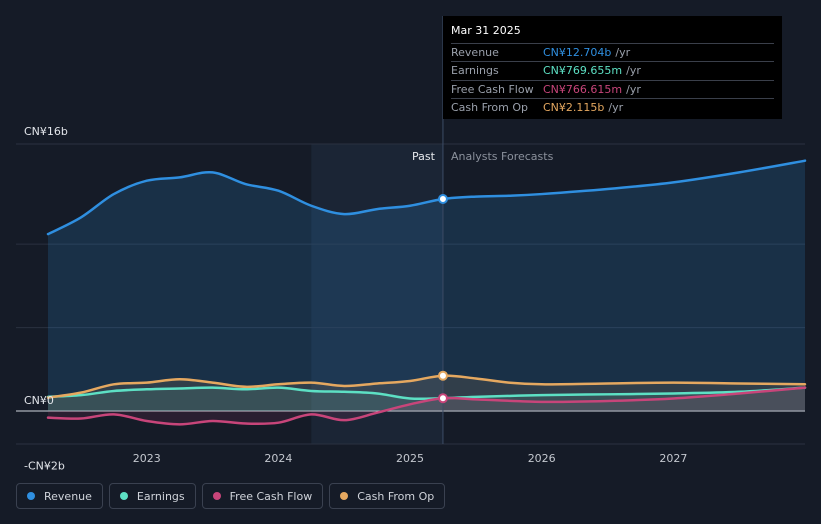 The height and width of the screenshot is (524, 821). I want to click on tooltip-label: Cash From Op, so click(490, 108).